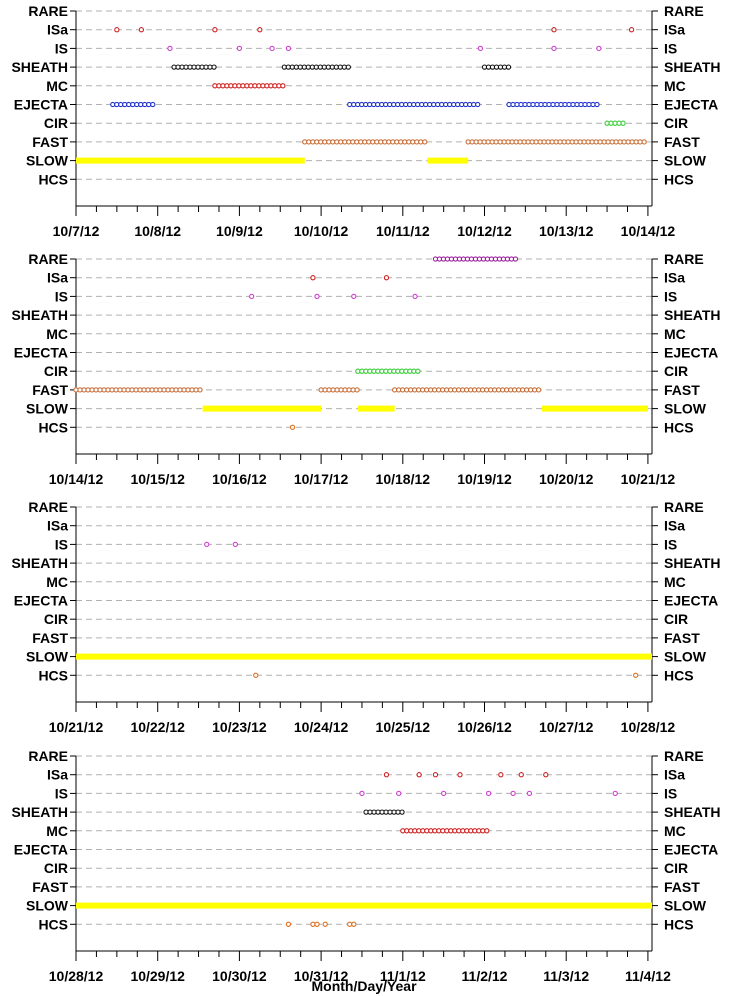 This screenshot has width=733, height=996. Describe the element at coordinates (321, 479) in the screenshot. I see `x-tick-label: 10/17/12` at that location.